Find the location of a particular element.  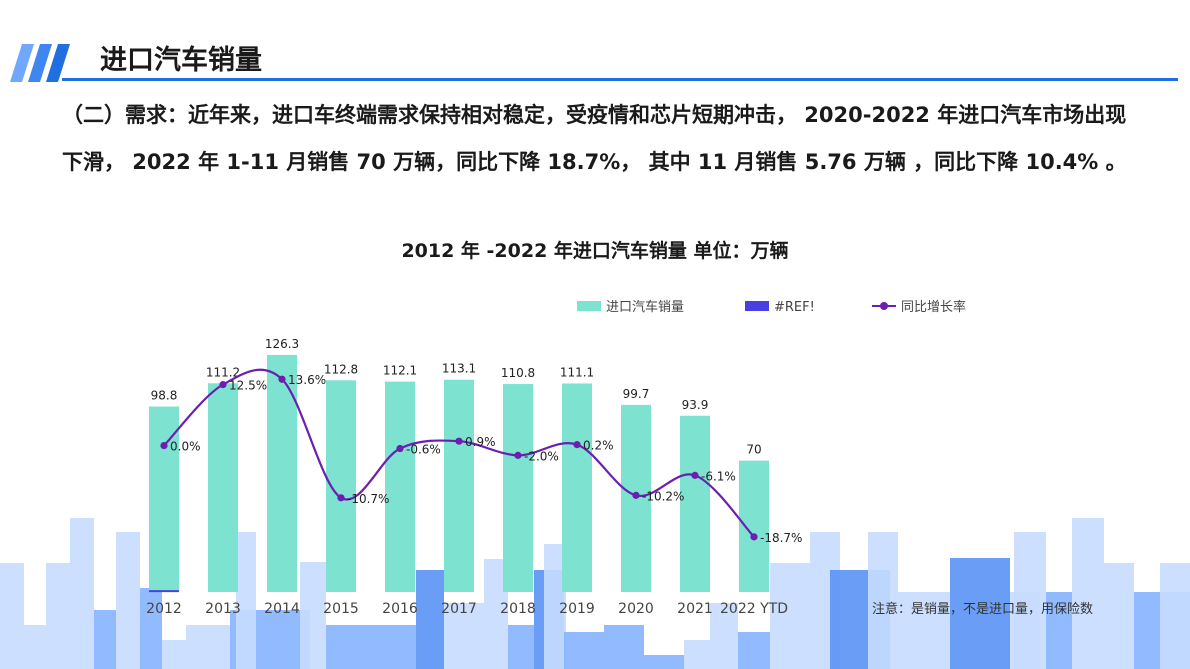

x-tick-label: 2013 is located at coordinates (223, 609).